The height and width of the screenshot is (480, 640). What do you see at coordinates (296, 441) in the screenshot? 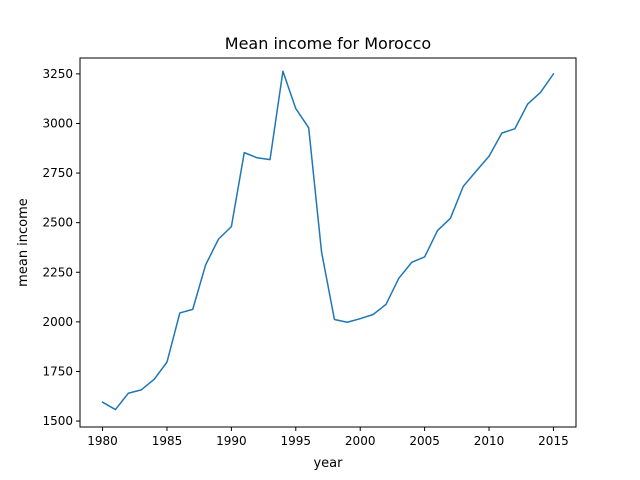
I see `x-tick-label: 1995` at bounding box center [296, 441].